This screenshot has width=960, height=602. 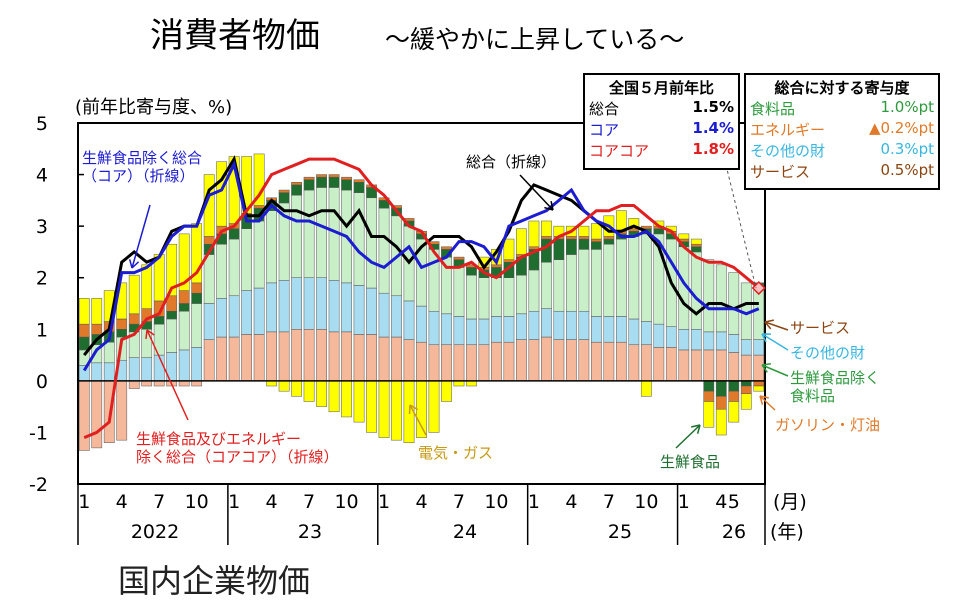 What do you see at coordinates (842, 171) in the screenshot?
I see `contrib-row: サービス 0.5%pt` at bounding box center [842, 171].